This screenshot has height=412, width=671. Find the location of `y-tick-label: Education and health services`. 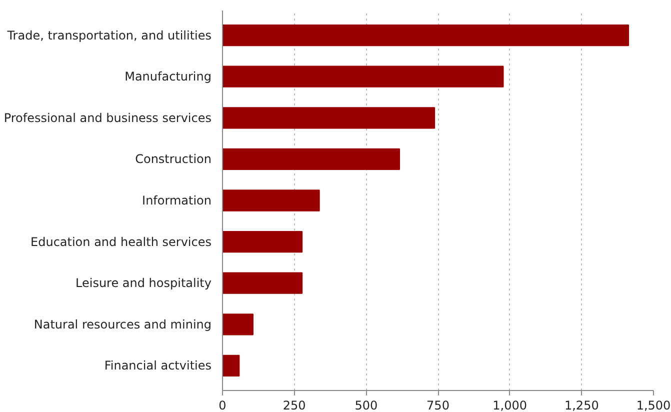

y-tick-label: Education and health services is located at coordinates (121, 241).